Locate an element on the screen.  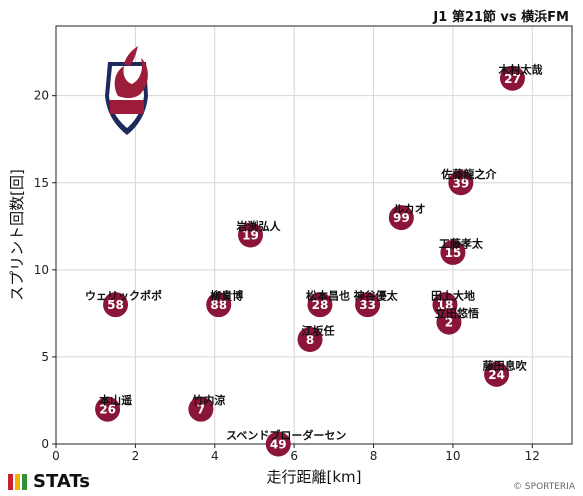
x-tick-label: 0 is located at coordinates (56, 456).